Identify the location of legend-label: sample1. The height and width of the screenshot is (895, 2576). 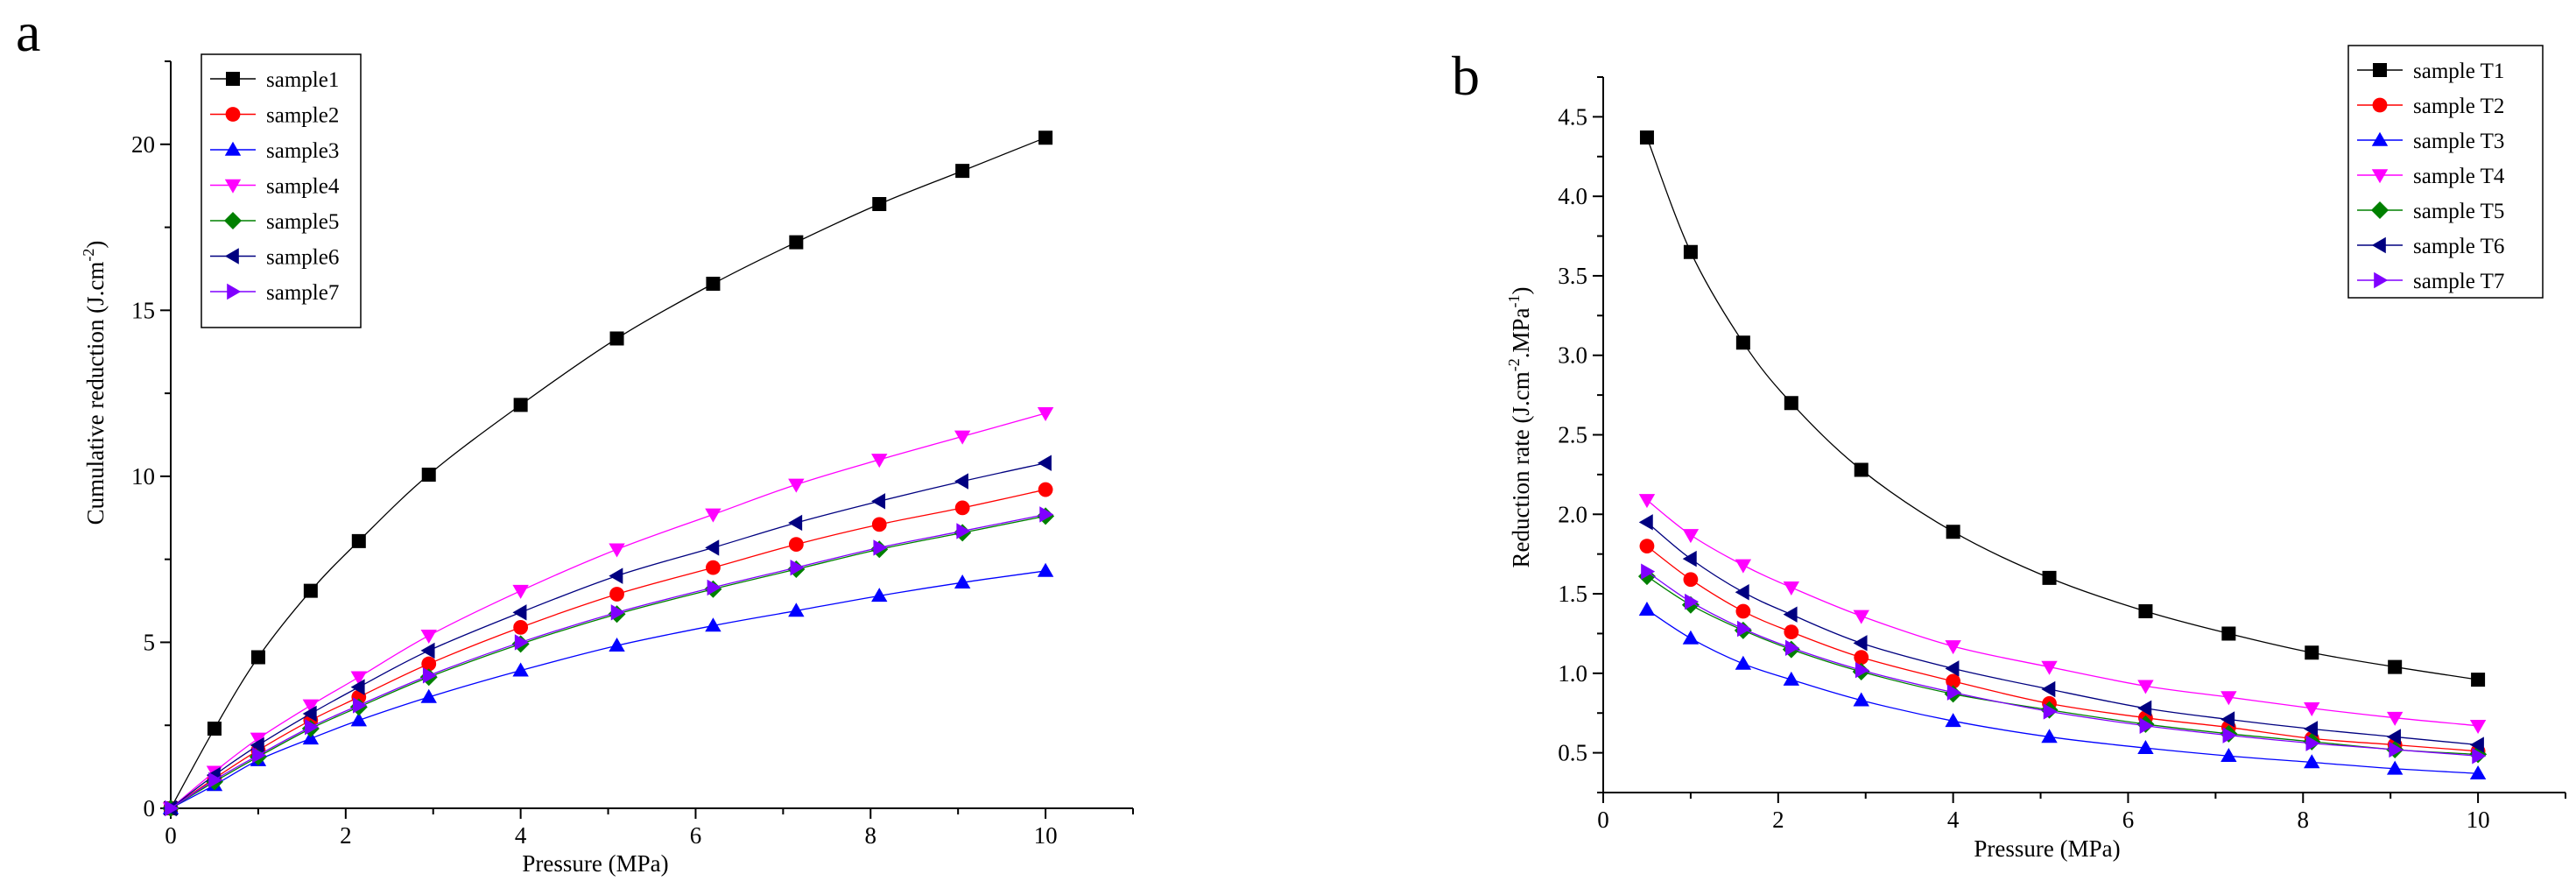
(302, 80).